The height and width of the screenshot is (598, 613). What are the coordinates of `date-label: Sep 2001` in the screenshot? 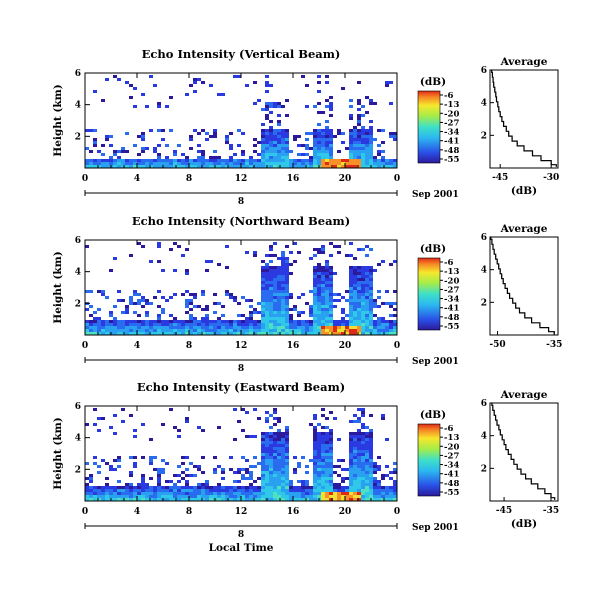 It's located at (435, 528).